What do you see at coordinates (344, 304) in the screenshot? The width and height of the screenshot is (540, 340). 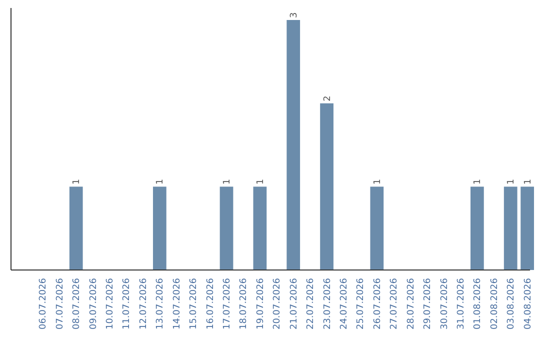 I see `x-tick-label: 24.07.2026` at bounding box center [344, 304].